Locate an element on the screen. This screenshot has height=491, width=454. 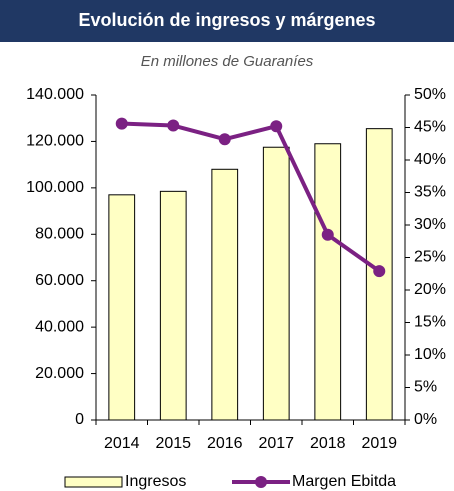
y-tick-label: 0 is located at coordinates (79, 419).